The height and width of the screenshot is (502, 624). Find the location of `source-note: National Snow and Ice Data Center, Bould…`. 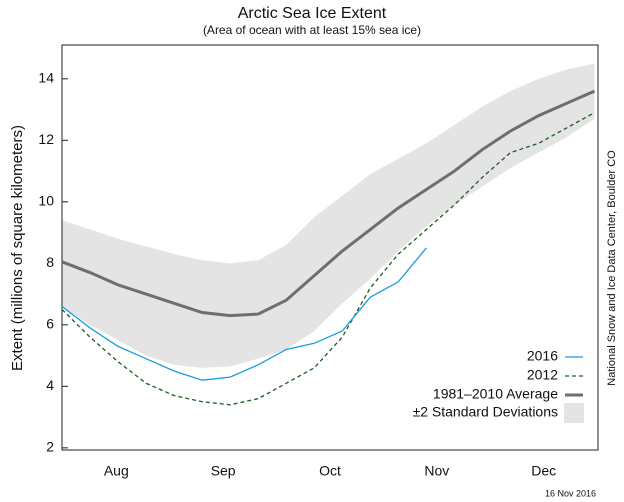

source-note: National Snow and Ice Data Center, Bould… is located at coordinates (612, 268).